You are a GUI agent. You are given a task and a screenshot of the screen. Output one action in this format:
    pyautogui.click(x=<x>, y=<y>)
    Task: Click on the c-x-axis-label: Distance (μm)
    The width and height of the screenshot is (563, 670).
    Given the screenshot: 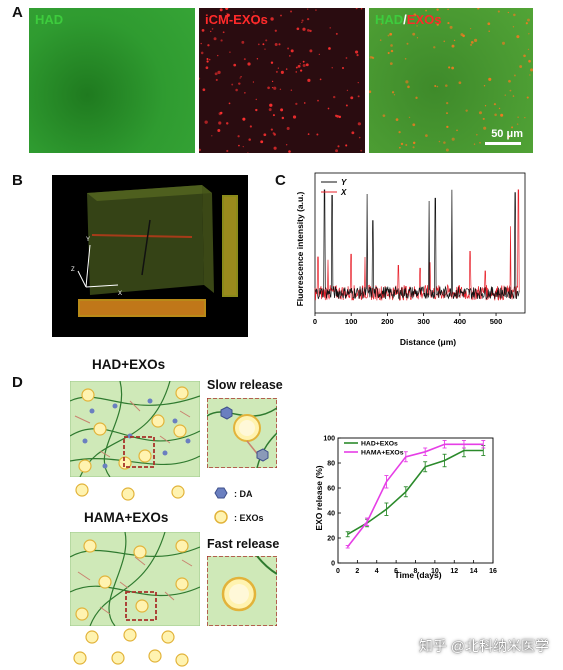 What is the action you would take?
    pyautogui.click(x=428, y=342)
    